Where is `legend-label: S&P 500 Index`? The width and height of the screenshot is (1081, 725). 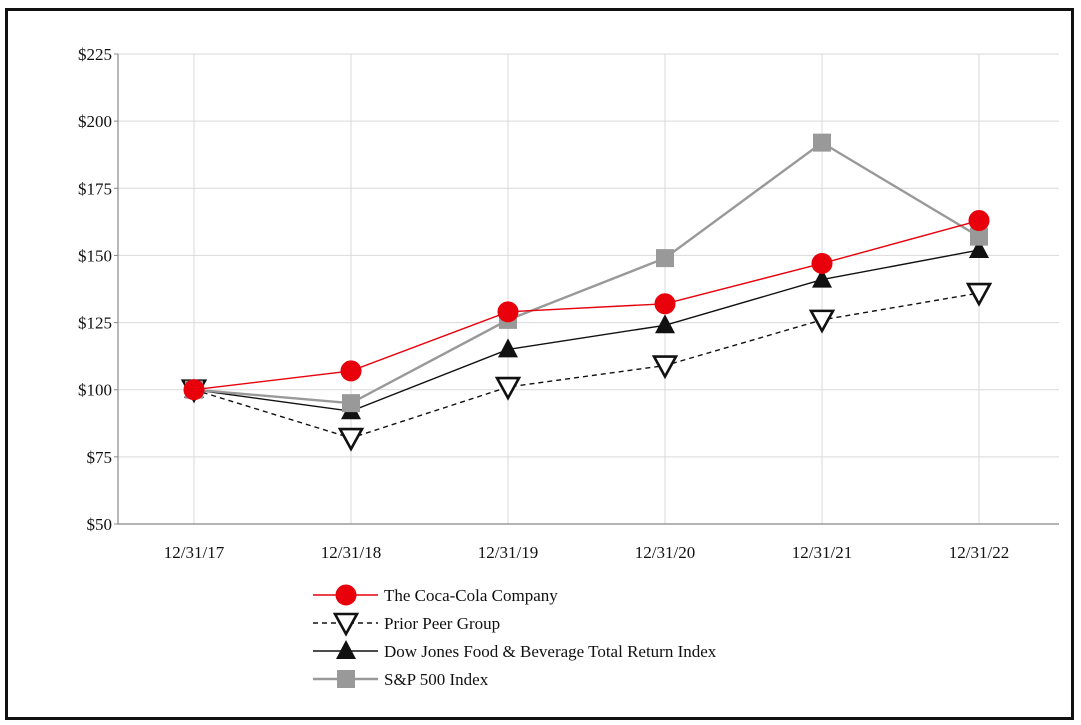
legend-label: S&P 500 Index is located at coordinates (436, 679).